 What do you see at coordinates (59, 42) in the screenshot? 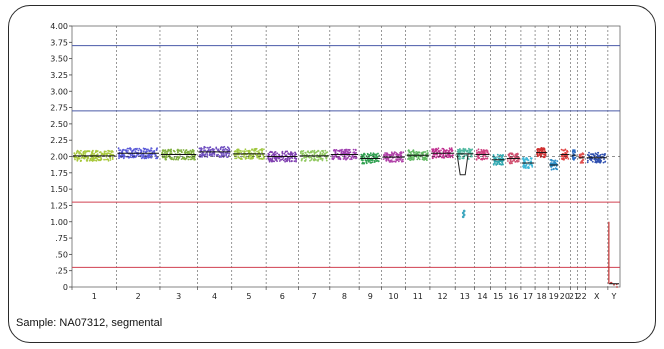
I see `y-tick-label: 3.75` at bounding box center [59, 42].